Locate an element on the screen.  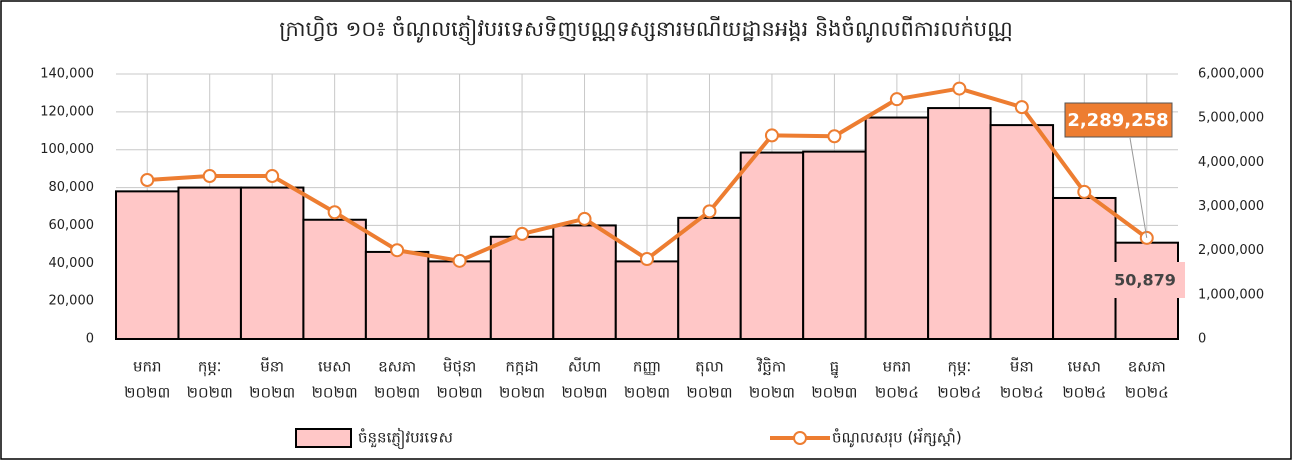
y2-tick-label: 5,000,000 is located at coordinates (1231, 118).